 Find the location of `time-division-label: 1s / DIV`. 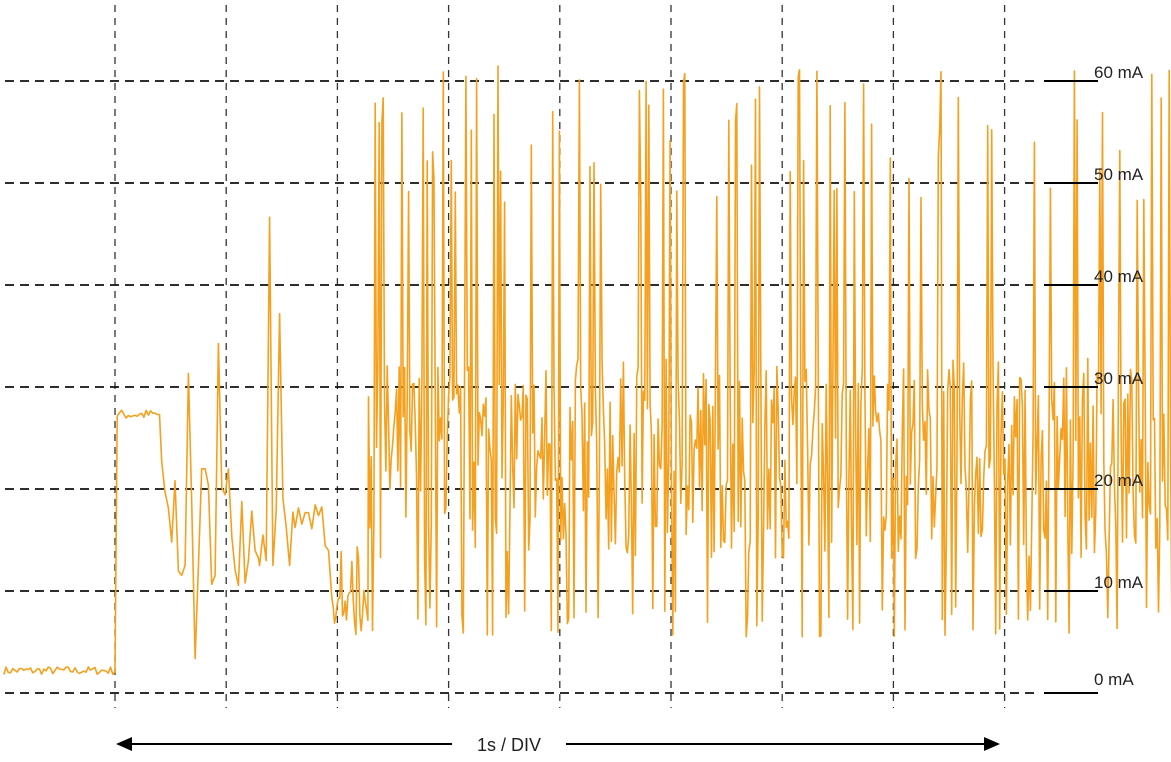

time-division-label: 1s / DIV is located at coordinates (509, 745).